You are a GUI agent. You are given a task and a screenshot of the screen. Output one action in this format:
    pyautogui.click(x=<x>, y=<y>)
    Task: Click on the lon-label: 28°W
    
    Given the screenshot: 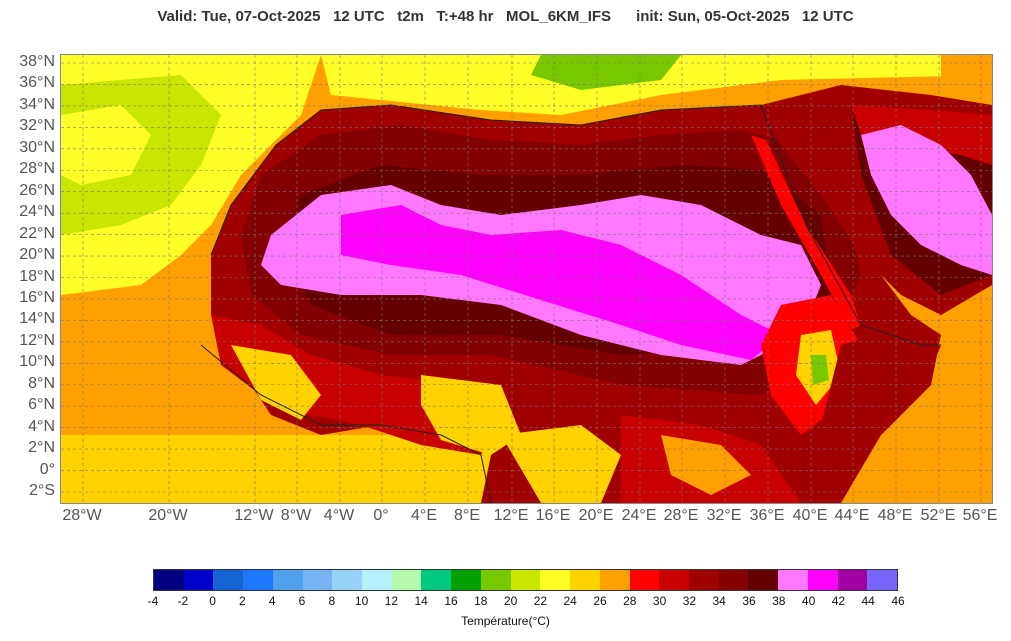 What is the action you would take?
    pyautogui.click(x=82, y=515)
    